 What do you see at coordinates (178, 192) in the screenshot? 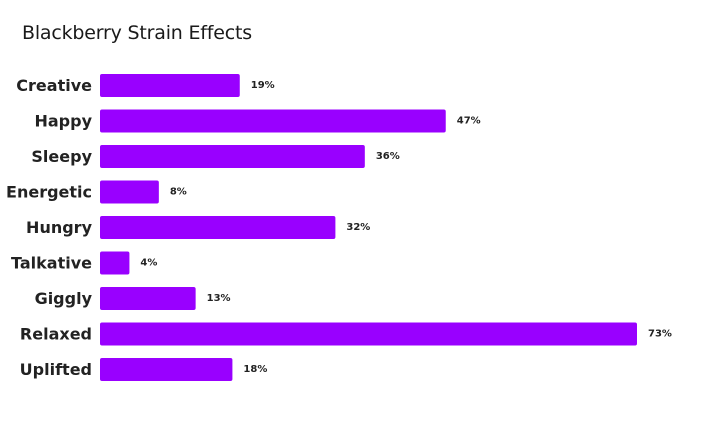
I see `value-label-energetic: 8%` at bounding box center [178, 192].